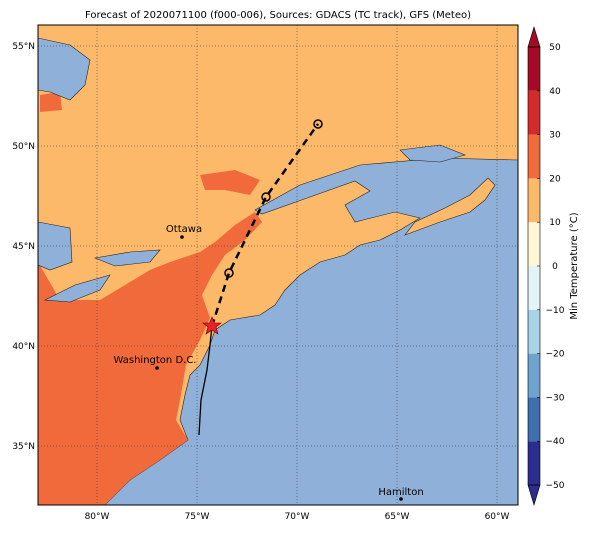 This screenshot has height=533, width=592. Describe the element at coordinates (555, 267) in the screenshot. I see `colorbar-tick-label: 0` at that location.